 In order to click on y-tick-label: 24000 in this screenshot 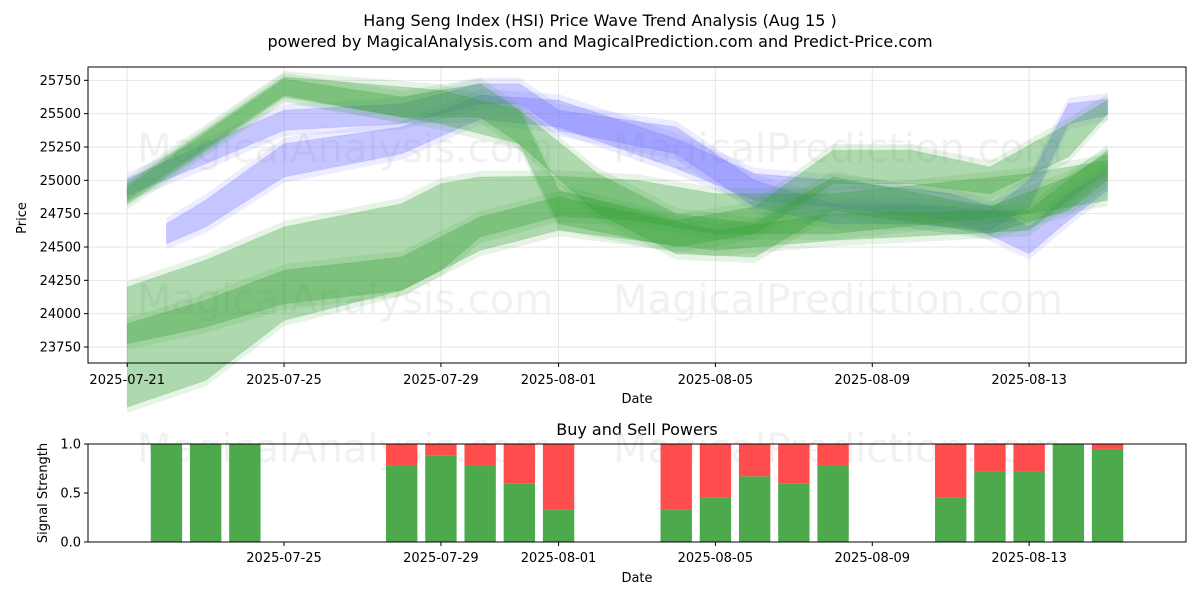, I will do `click(60, 314)`.